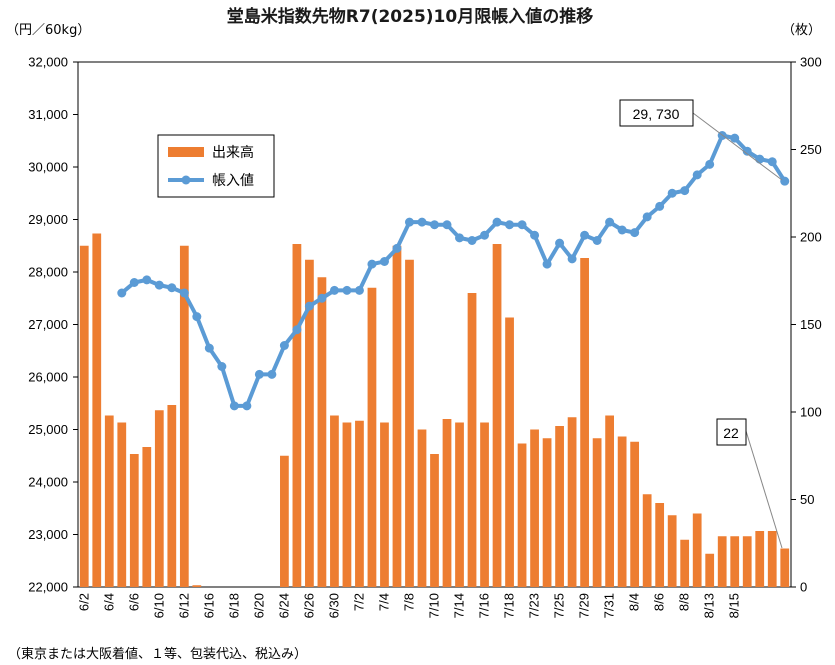 The image size is (835, 665). What do you see at coordinates (811, 149) in the screenshot?
I see `right-tick-label: 250` at bounding box center [811, 149].